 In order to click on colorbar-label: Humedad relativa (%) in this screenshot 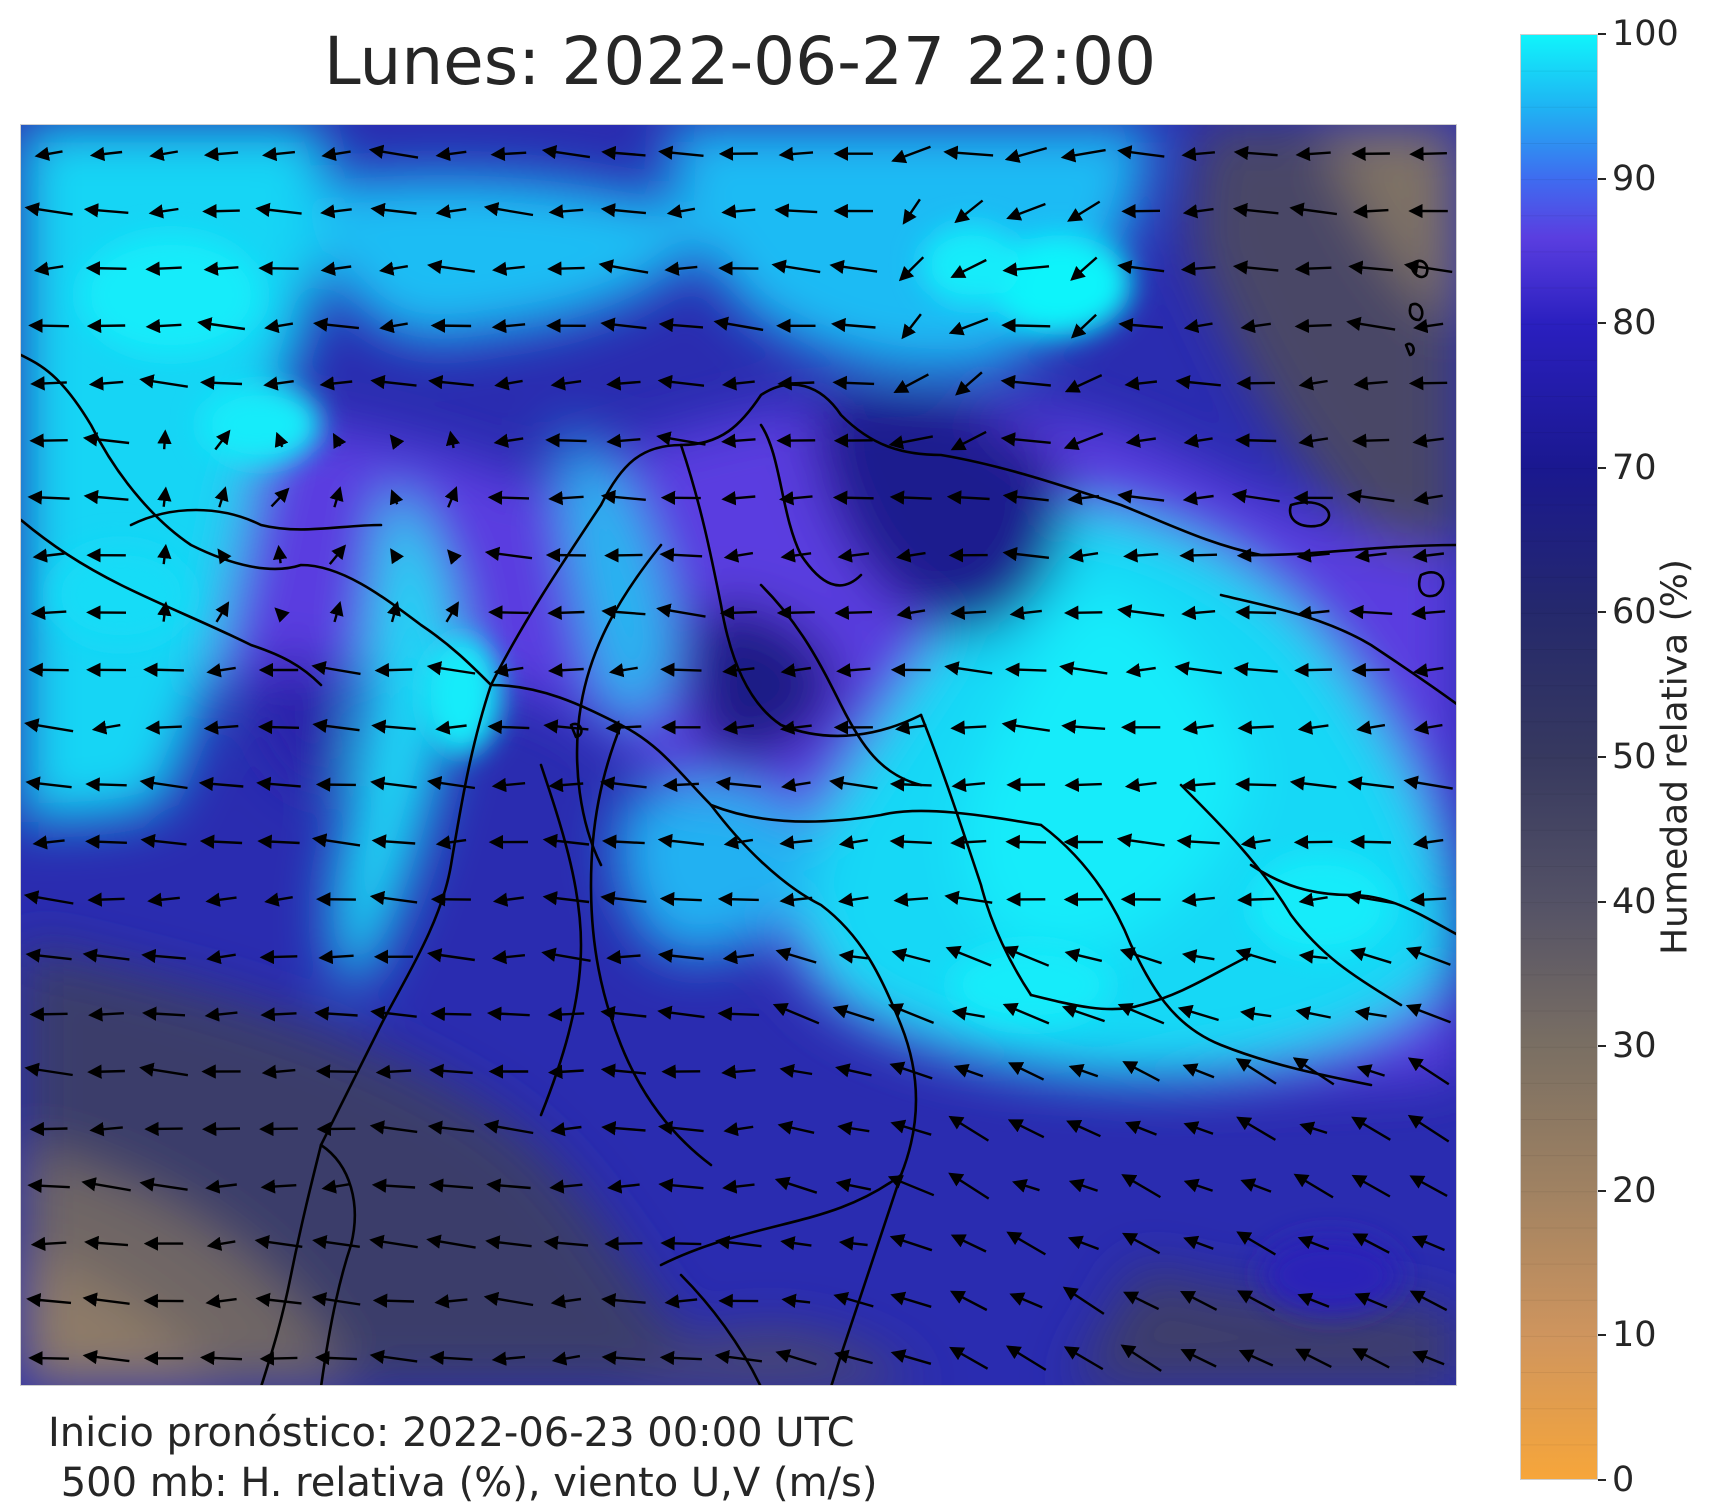, I will do `click(1675, 757)`.